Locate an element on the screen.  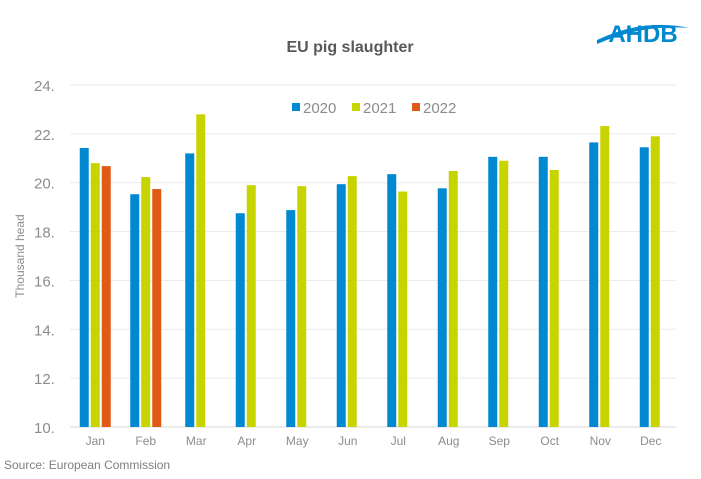
y-tick-label: 22. is located at coordinates (44, 135).